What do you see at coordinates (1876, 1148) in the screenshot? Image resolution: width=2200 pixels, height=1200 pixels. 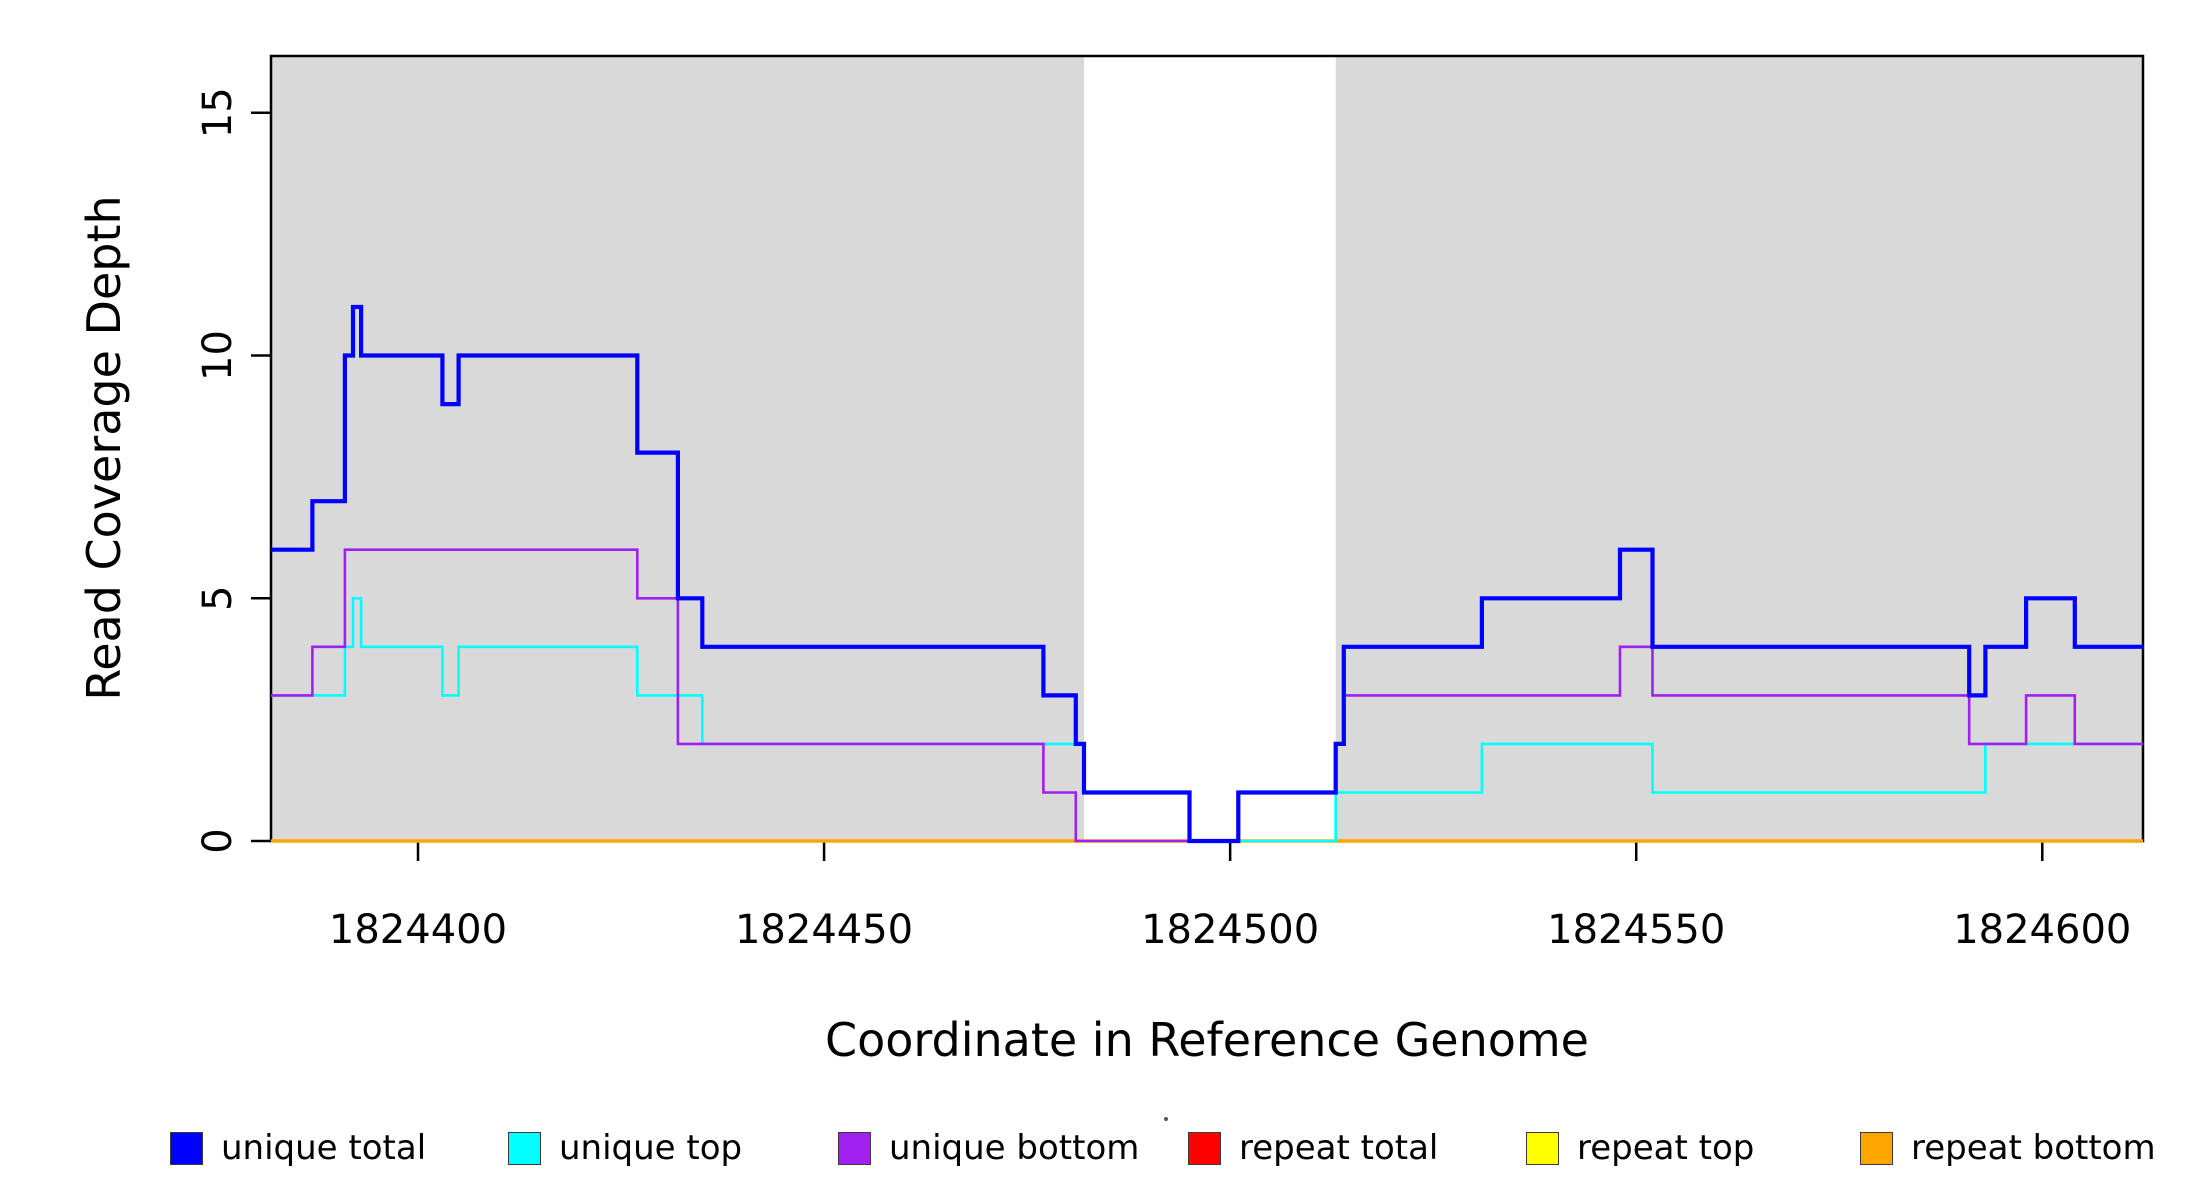 I see `legend-swatch-repeat-bottom` at bounding box center [1876, 1148].